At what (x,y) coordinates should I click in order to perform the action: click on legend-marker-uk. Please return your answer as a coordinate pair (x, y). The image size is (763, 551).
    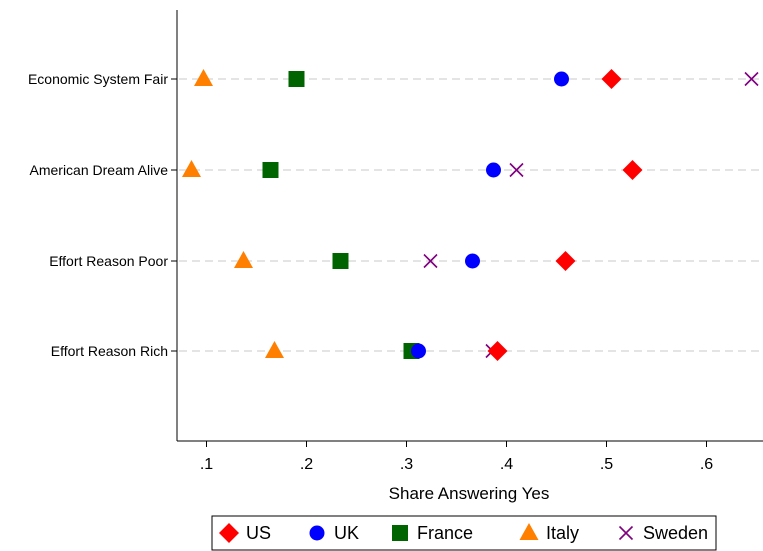
    Looking at the image, I should click on (317, 533).